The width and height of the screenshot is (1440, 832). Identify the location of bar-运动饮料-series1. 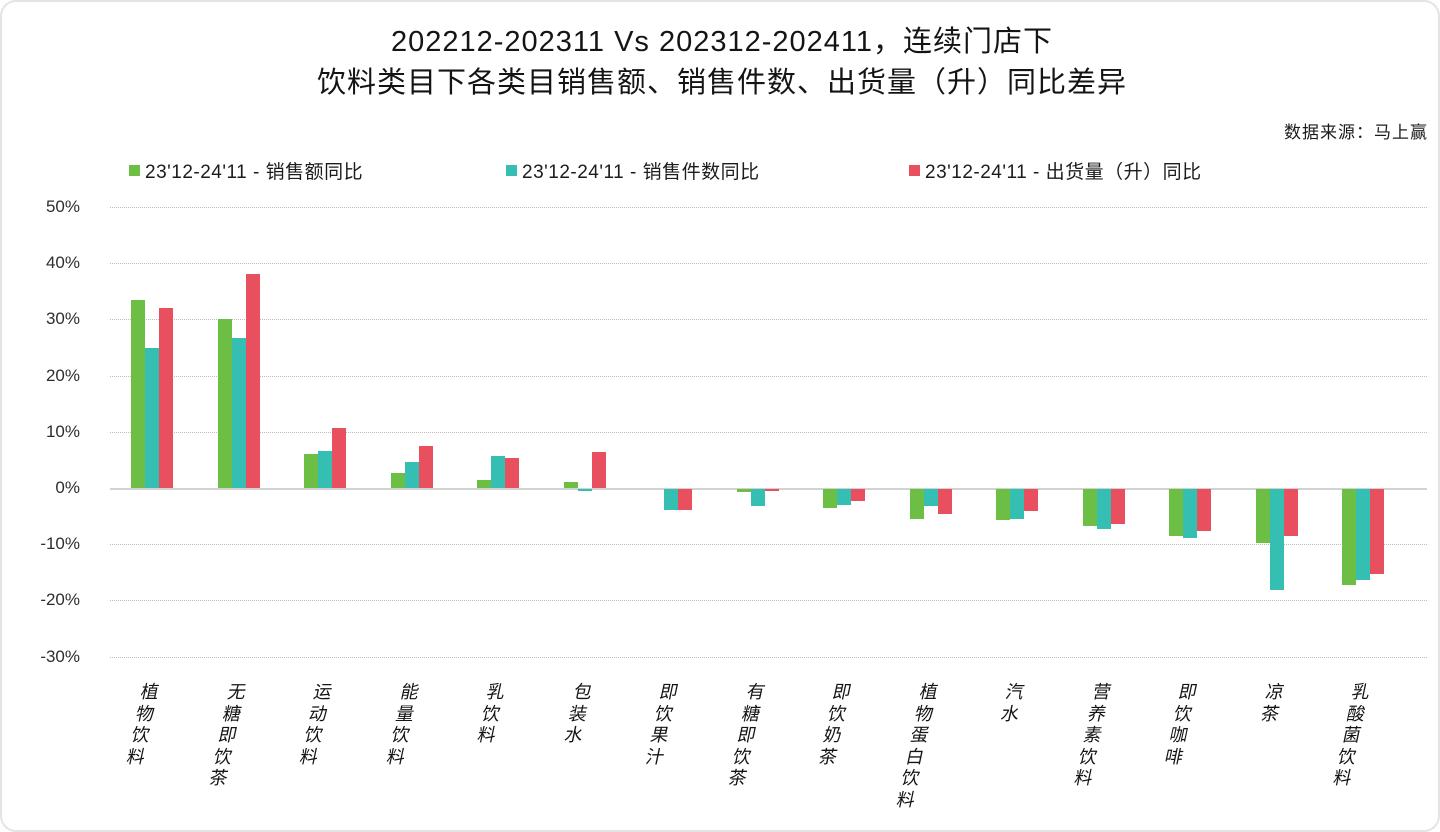
(325, 469).